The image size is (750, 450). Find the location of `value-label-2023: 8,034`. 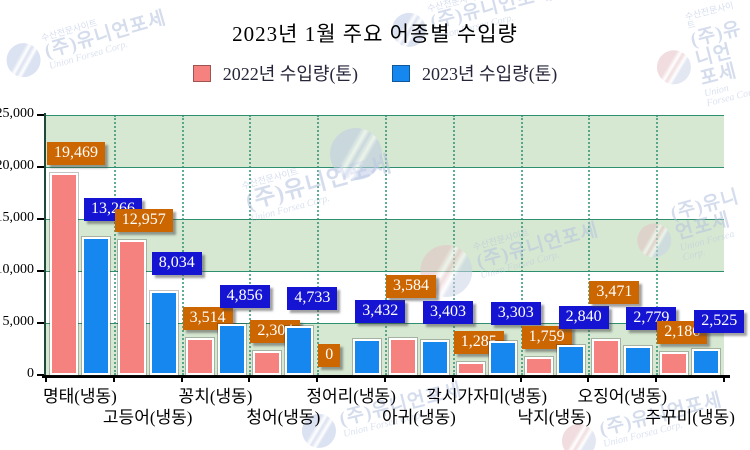

value-label-2023: 8,034 is located at coordinates (176, 264).